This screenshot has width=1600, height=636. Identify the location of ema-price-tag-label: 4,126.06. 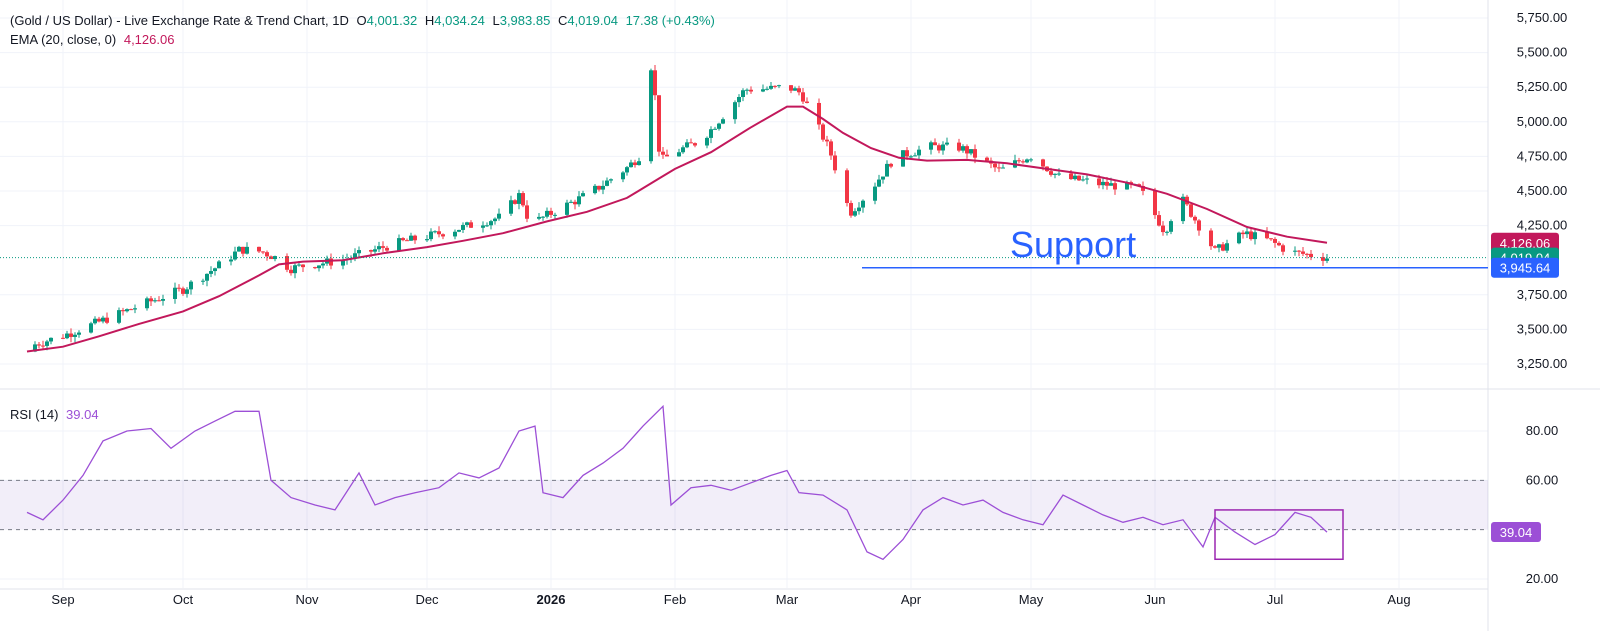
(1525, 243).